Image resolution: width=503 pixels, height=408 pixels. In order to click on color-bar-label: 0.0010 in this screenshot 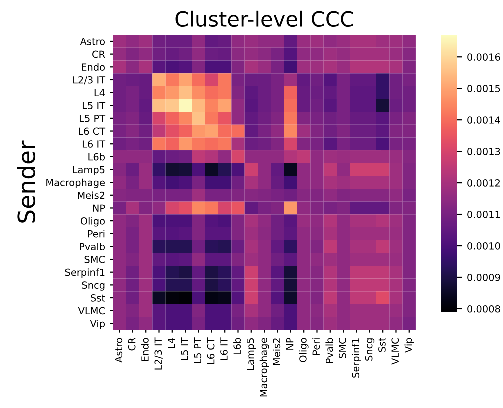, I will do `click(484, 246)`.